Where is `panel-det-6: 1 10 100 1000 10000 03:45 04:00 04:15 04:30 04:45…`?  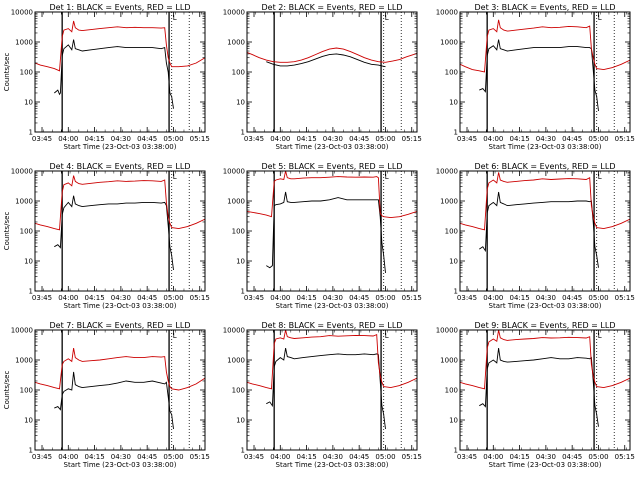
panel-det-6: 1 10 100 1000 10000 03:45 04:00 04:15 04:30 04:45… is located at coordinates (535, 236).